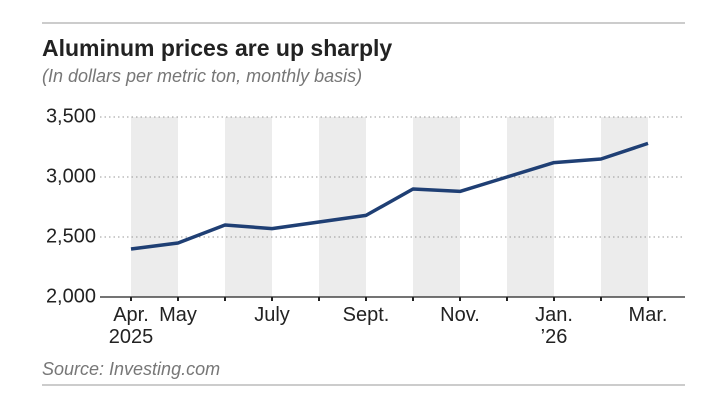  I want to click on source: Source: Investing.com, so click(131, 369).